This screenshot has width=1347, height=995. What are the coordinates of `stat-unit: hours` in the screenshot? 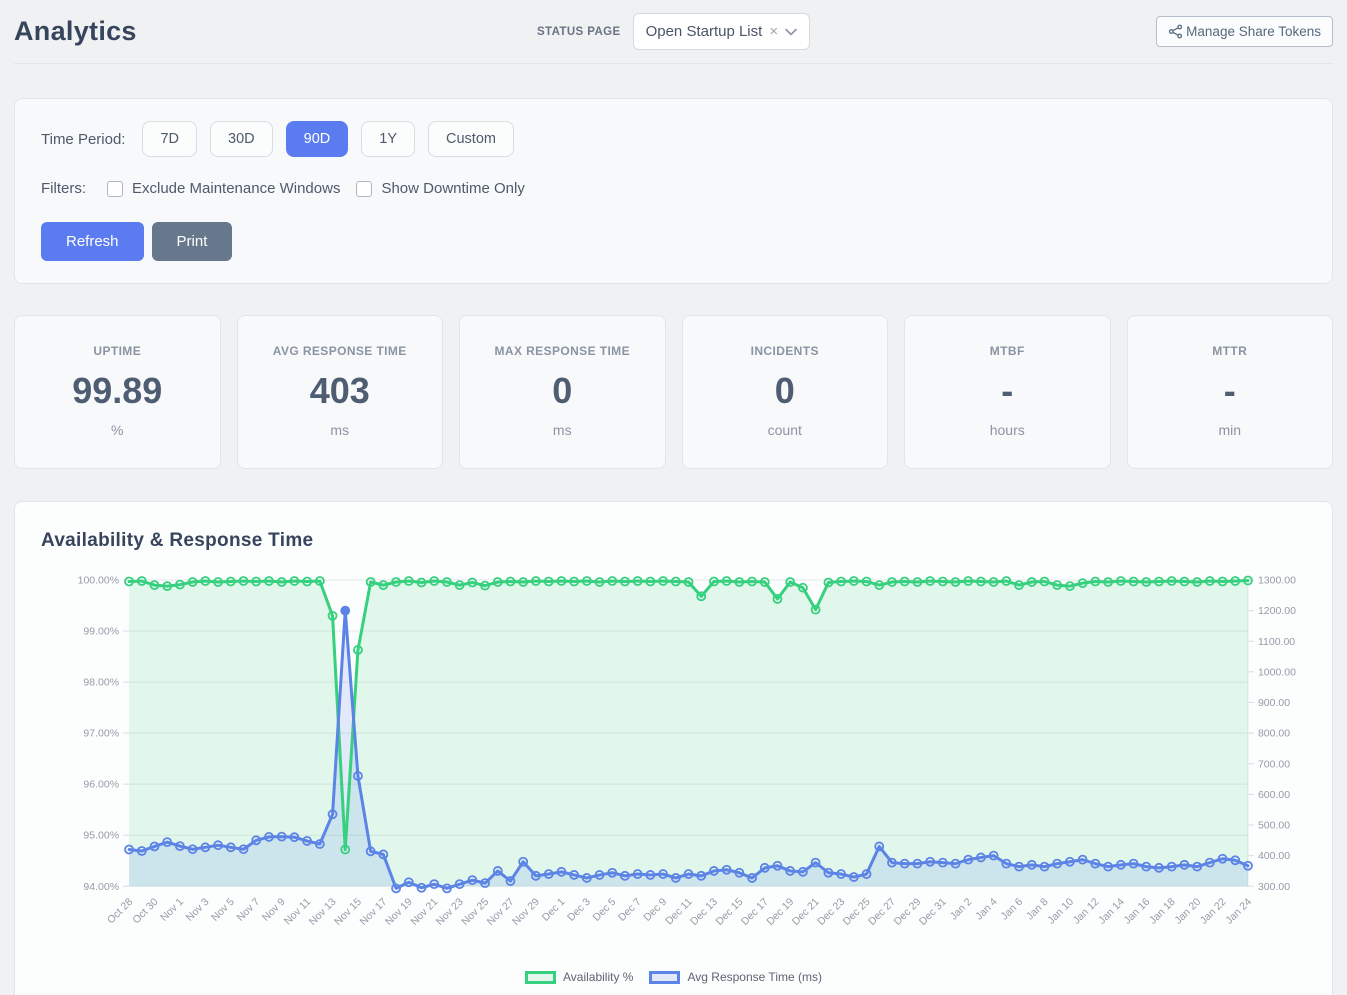 It's located at (1007, 430).